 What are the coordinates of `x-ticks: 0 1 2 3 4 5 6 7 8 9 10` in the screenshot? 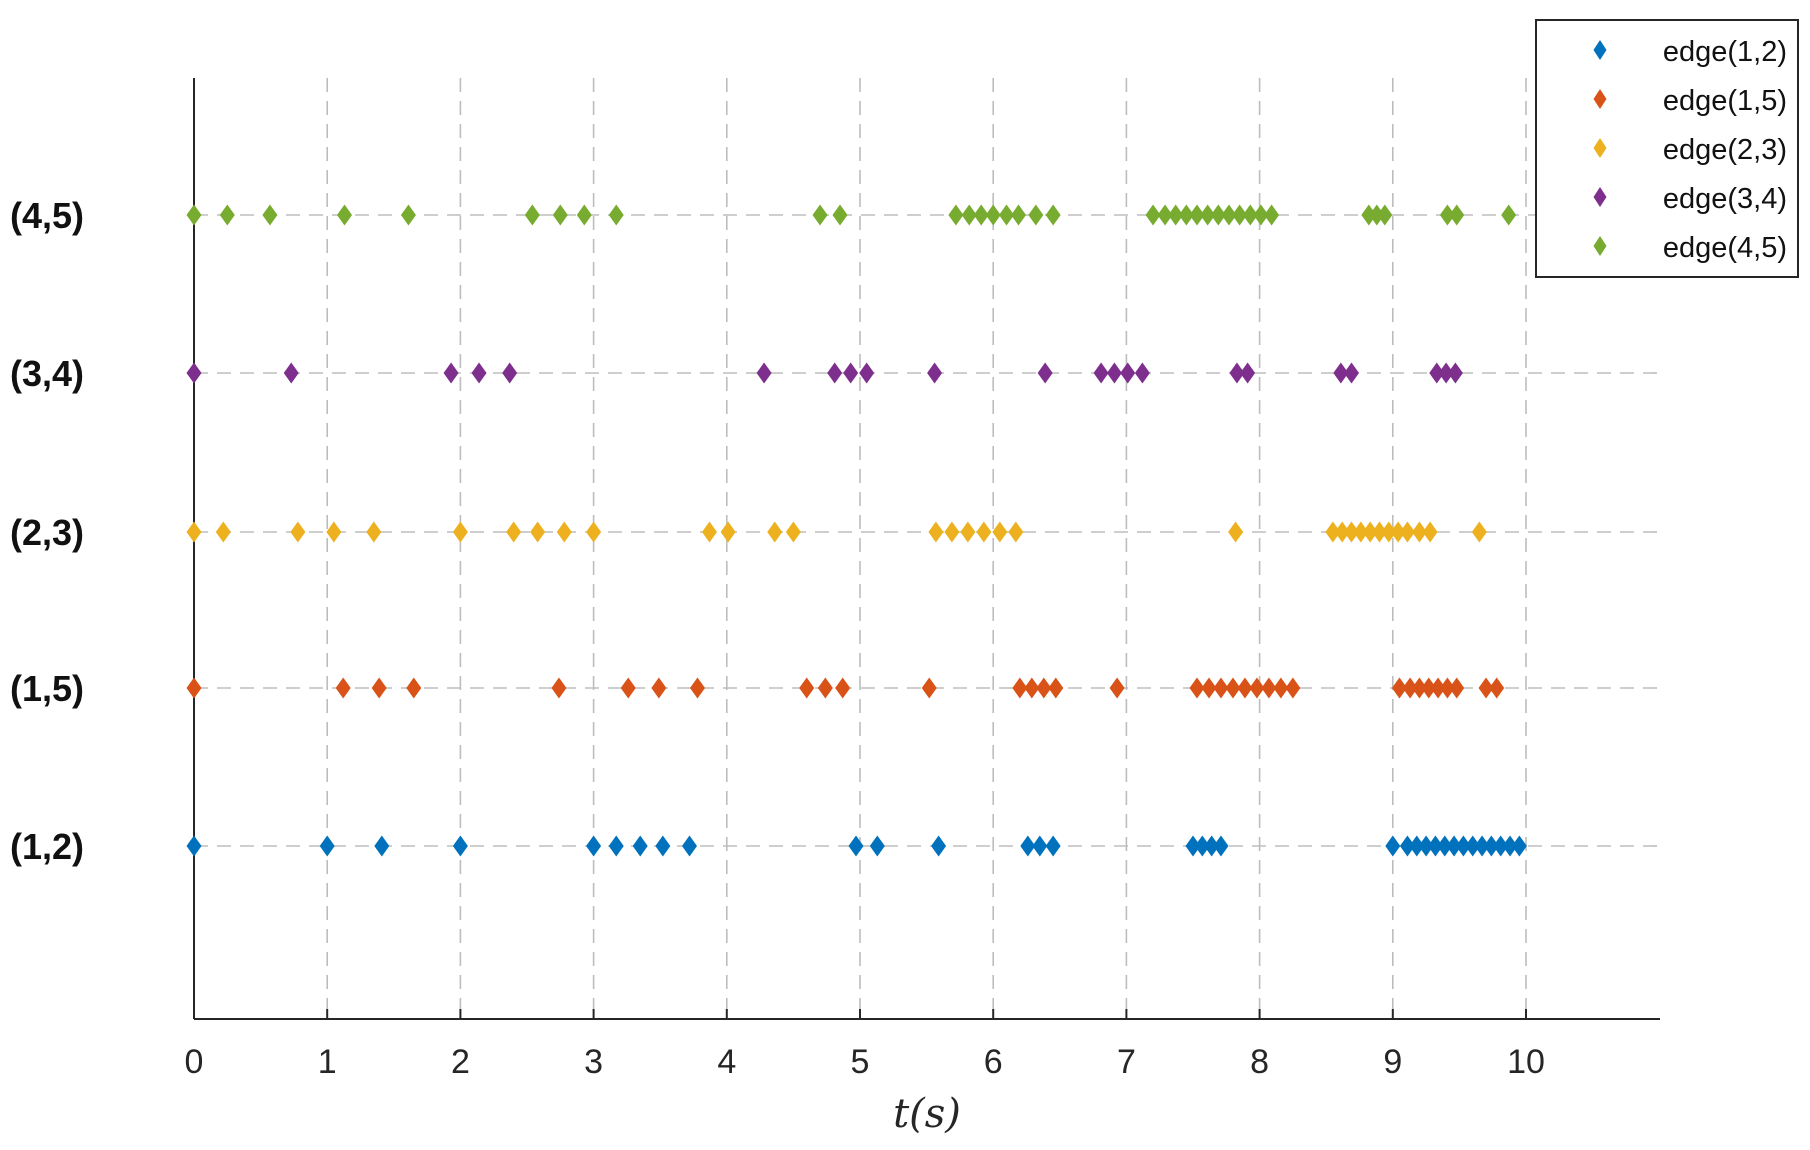 It's located at (865, 1045).